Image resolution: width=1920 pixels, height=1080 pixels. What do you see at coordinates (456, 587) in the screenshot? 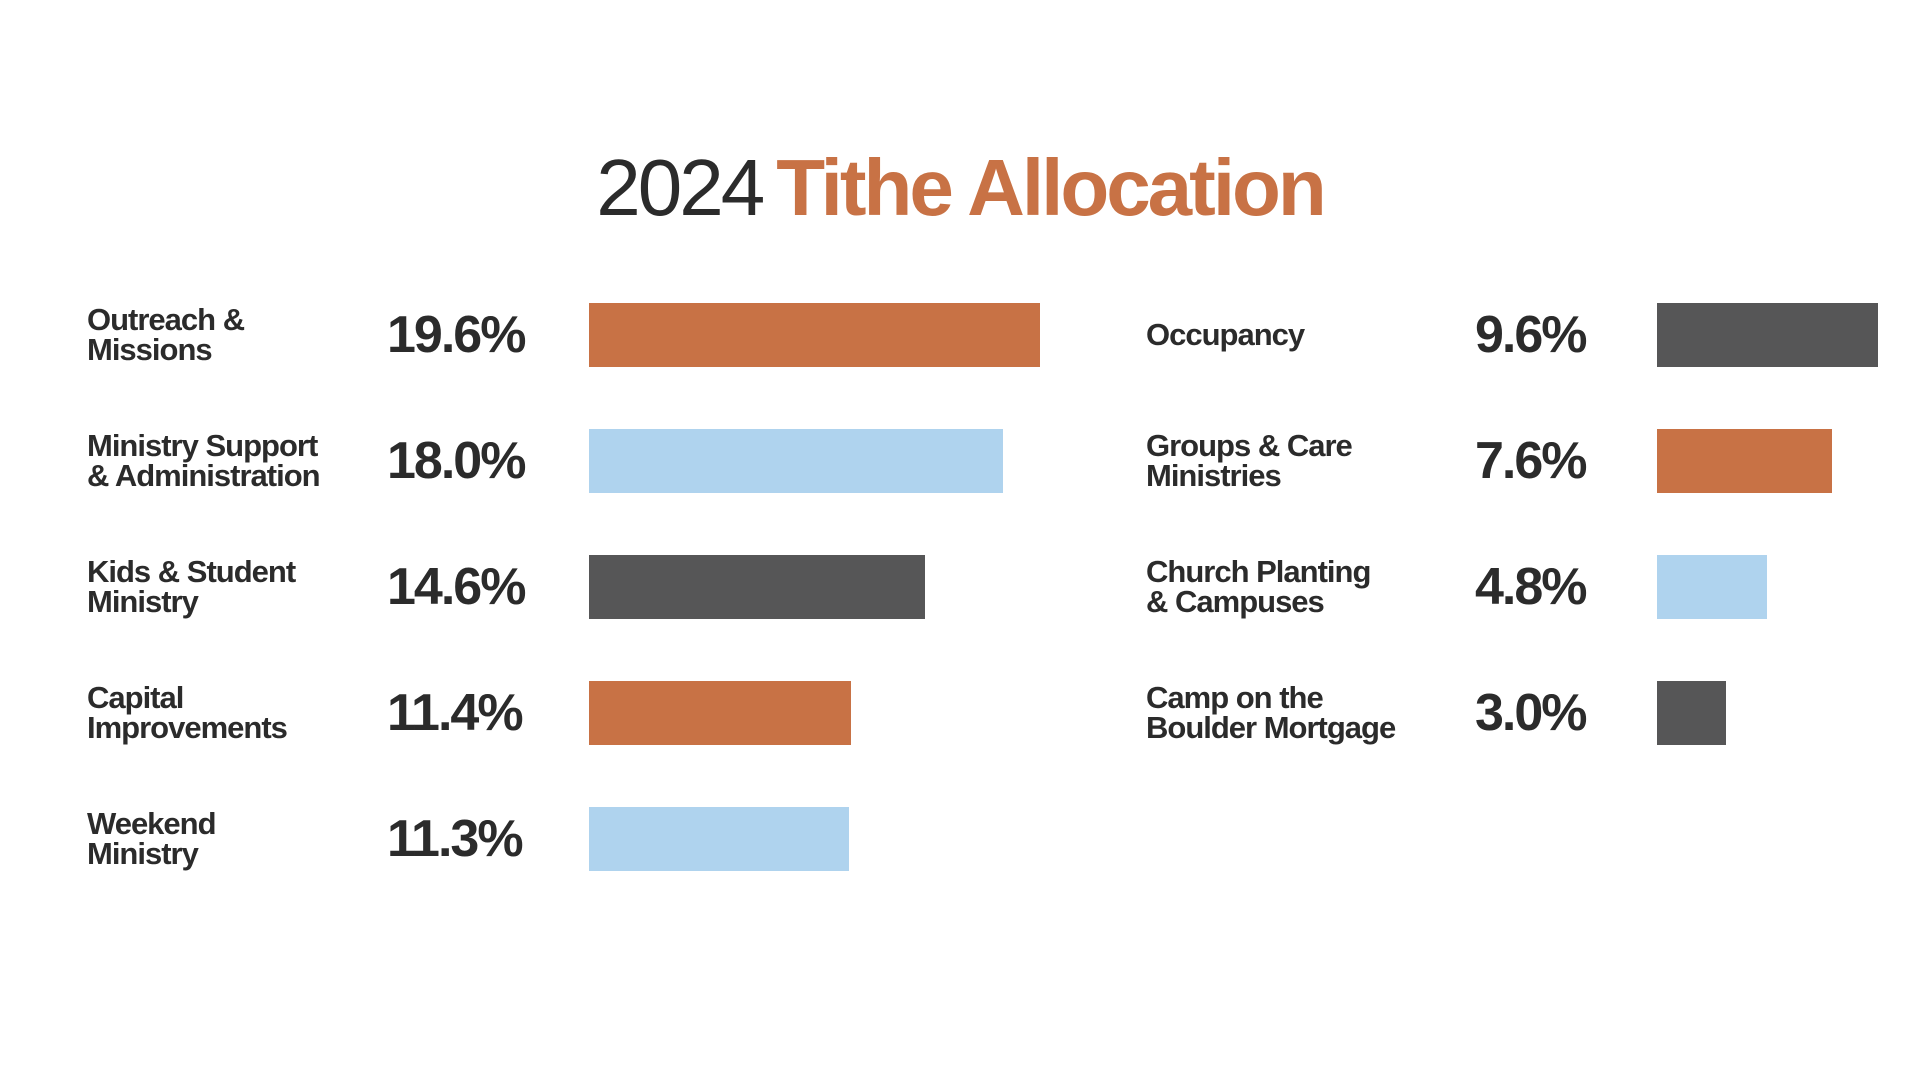
I see `percent-value: 14.6%` at bounding box center [456, 587].